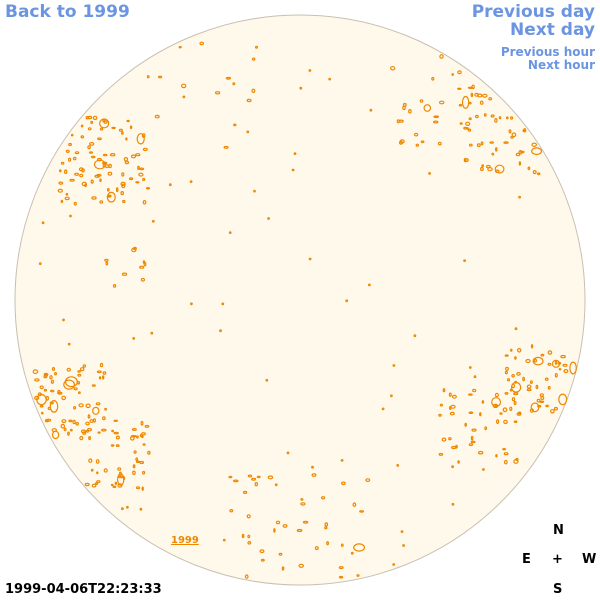 The image size is (600, 600). I want to click on compass-west: W, so click(589, 559).